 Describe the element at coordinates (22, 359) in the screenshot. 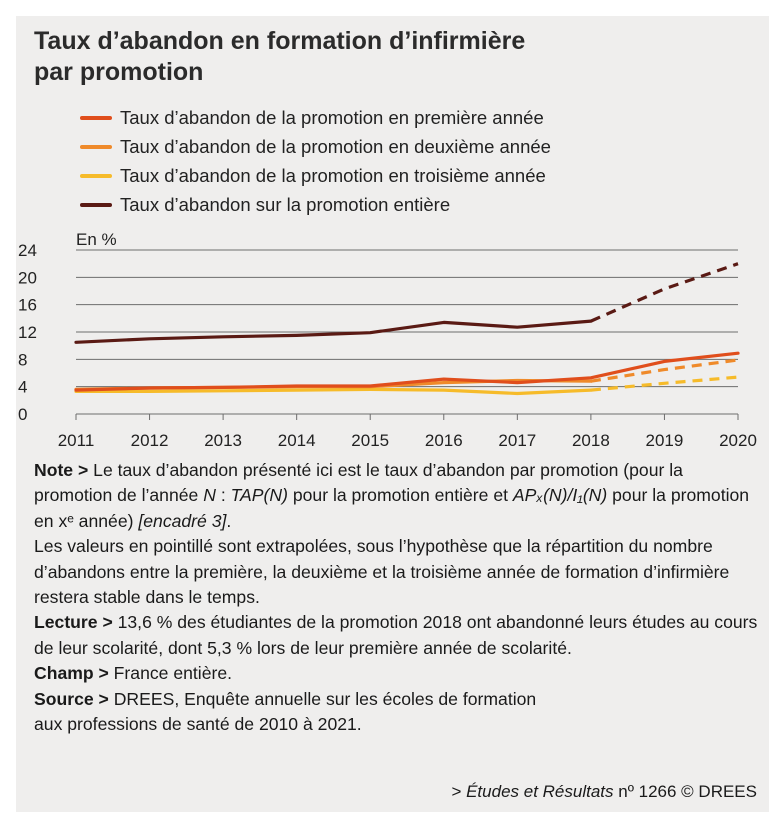

I see `y-tick-label: 8` at that location.